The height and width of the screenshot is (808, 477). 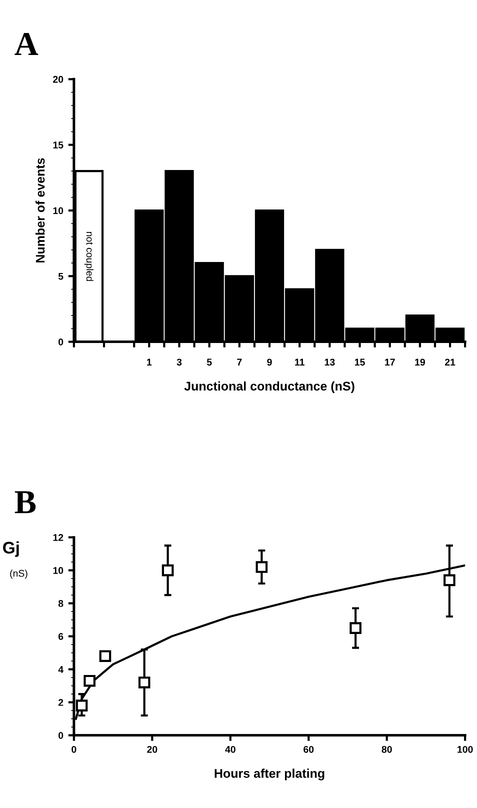 What do you see at coordinates (179, 362) in the screenshot?
I see `x-tick-label: 3` at bounding box center [179, 362].